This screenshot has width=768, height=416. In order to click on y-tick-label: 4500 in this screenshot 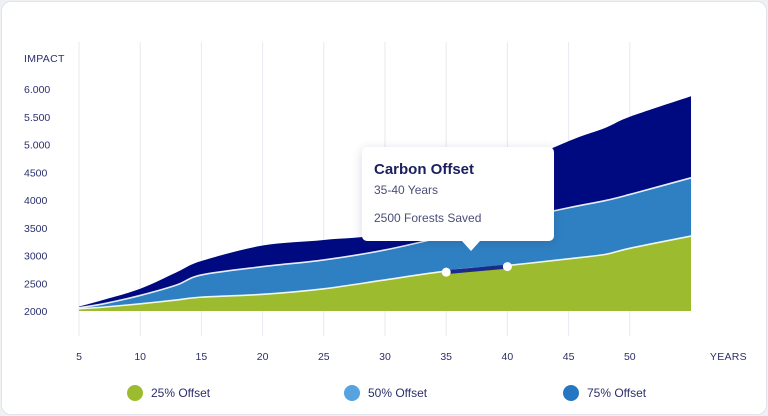, I will do `click(36, 173)`.